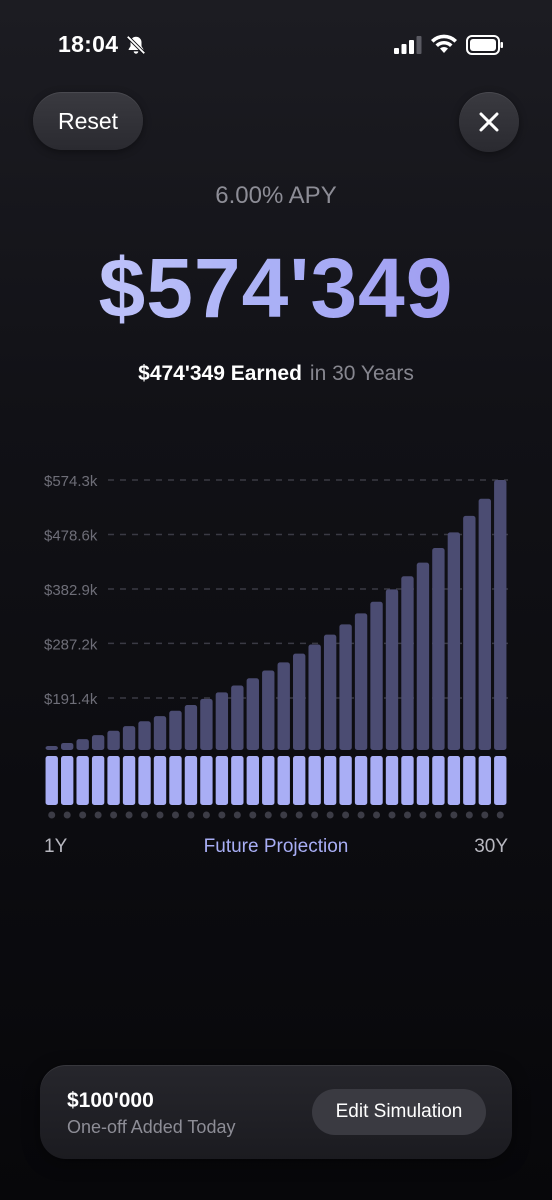  I want to click on x-end-label: 30Y, so click(491, 846).